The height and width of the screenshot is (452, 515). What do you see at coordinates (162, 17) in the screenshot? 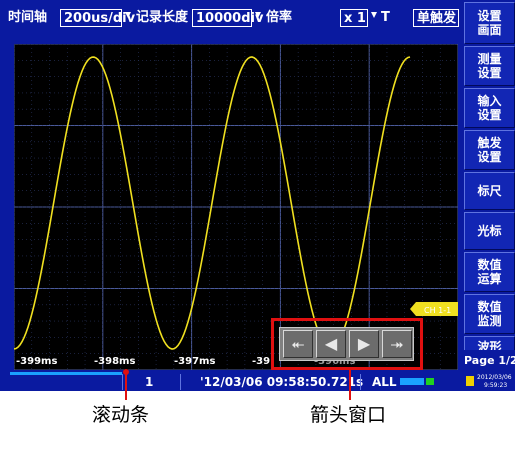
I see `record-length-label: 记录长度` at bounding box center [162, 17].